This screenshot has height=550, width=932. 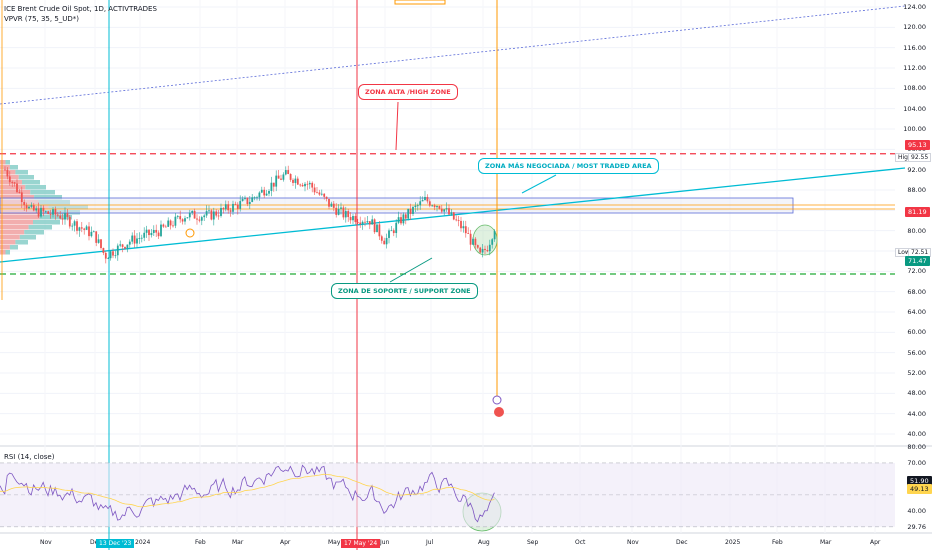 I want to click on event-marker, so click(x=190, y=233).